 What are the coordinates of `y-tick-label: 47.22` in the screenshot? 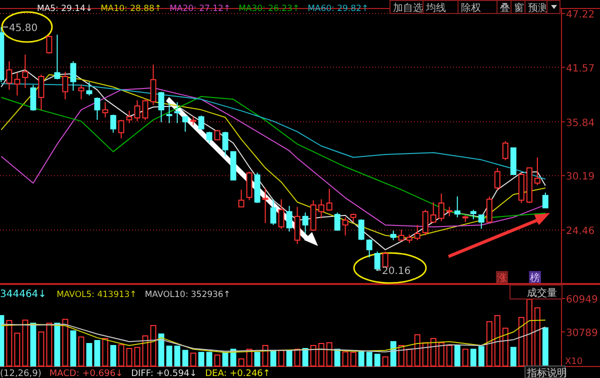 It's located at (580, 15).